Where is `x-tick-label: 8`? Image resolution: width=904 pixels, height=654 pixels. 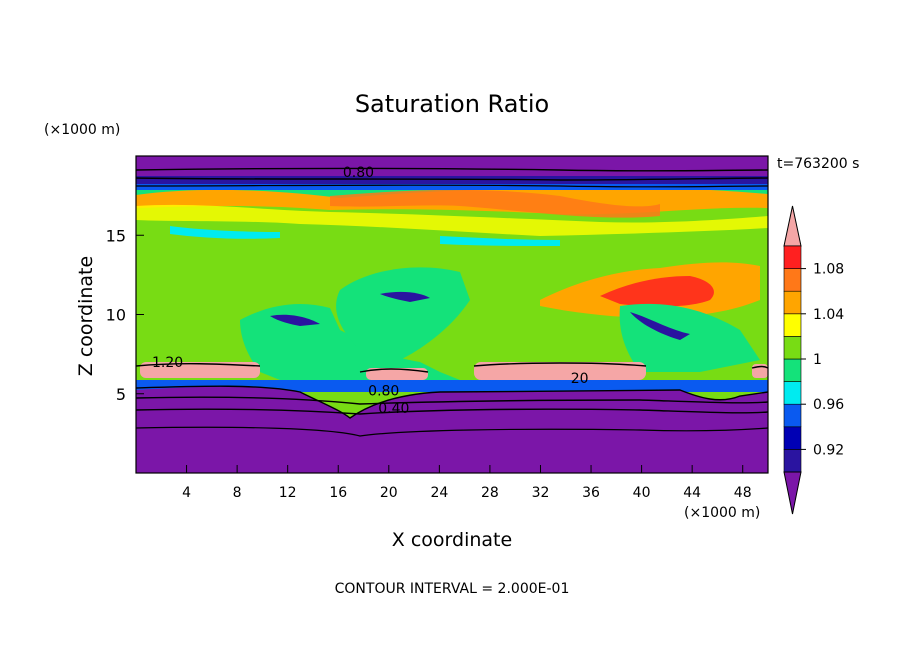
x-tick-label: 8 is located at coordinates (237, 493).